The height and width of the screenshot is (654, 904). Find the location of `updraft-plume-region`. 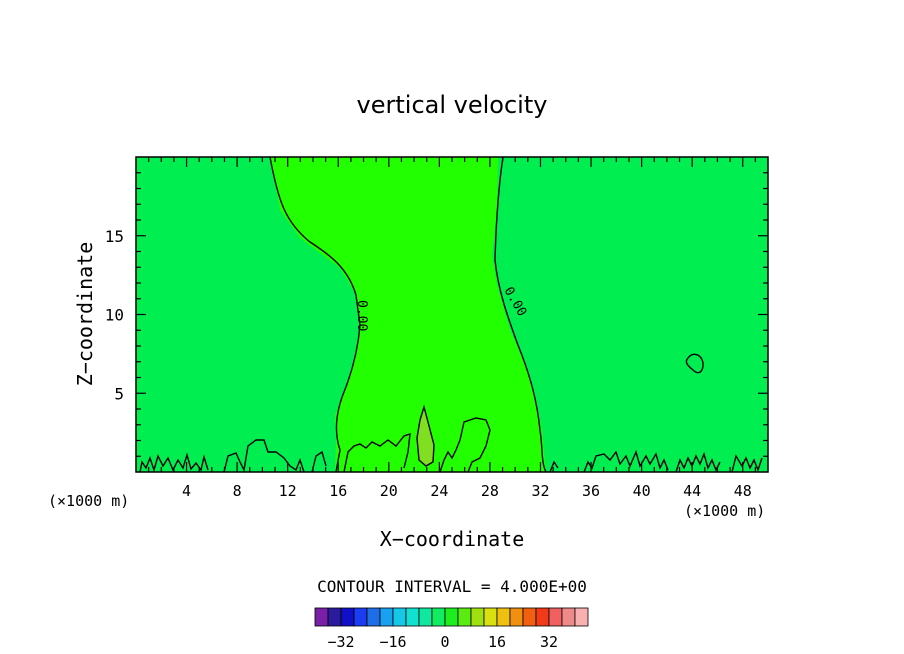

updraft-plume-region is located at coordinates (408, 314).